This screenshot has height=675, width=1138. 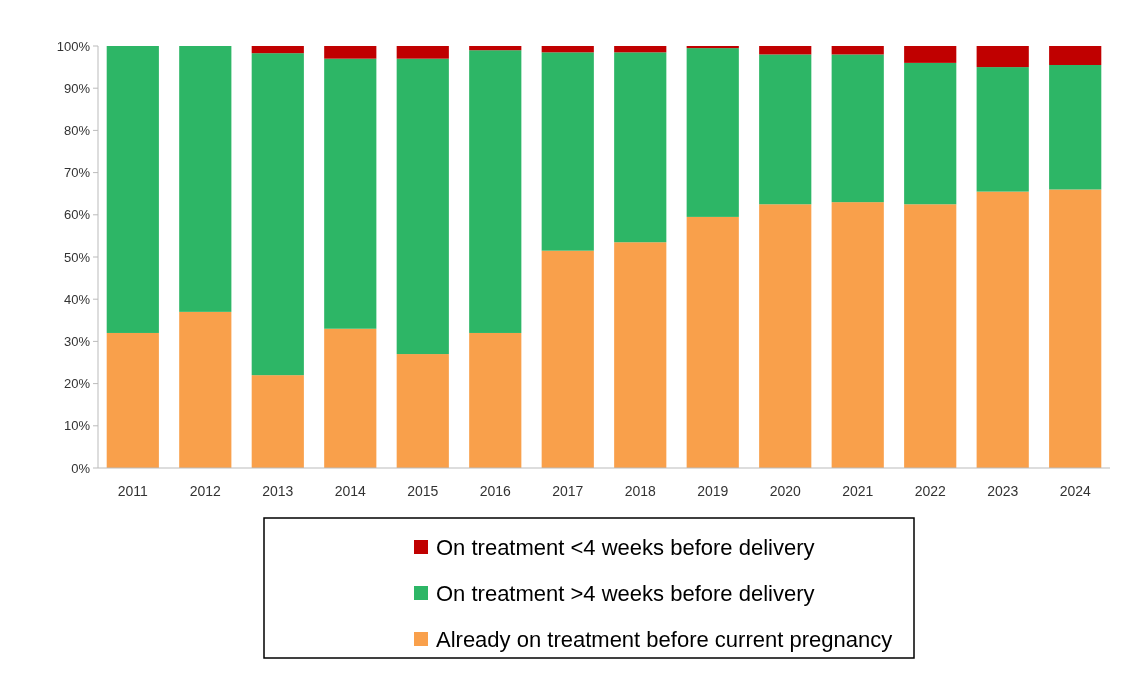 What do you see at coordinates (785, 491) in the screenshot?
I see `x-tick-label: 2020` at bounding box center [785, 491].